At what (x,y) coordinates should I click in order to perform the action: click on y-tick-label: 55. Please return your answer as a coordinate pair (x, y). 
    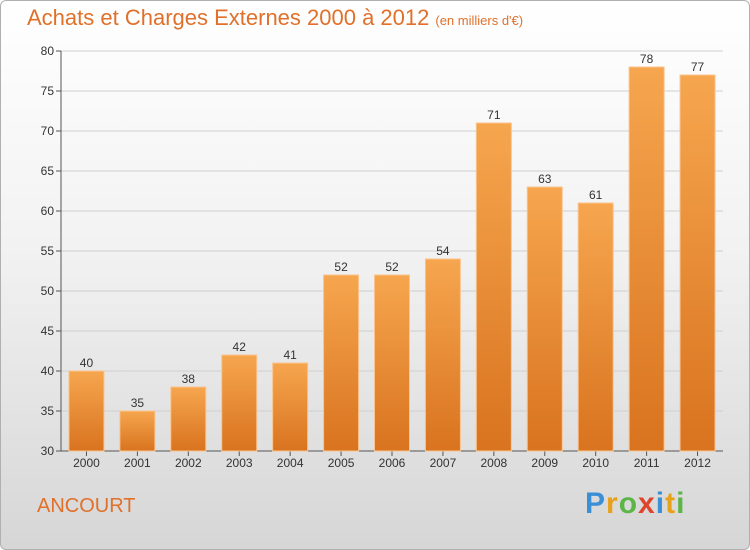
    Looking at the image, I should click on (48, 251).